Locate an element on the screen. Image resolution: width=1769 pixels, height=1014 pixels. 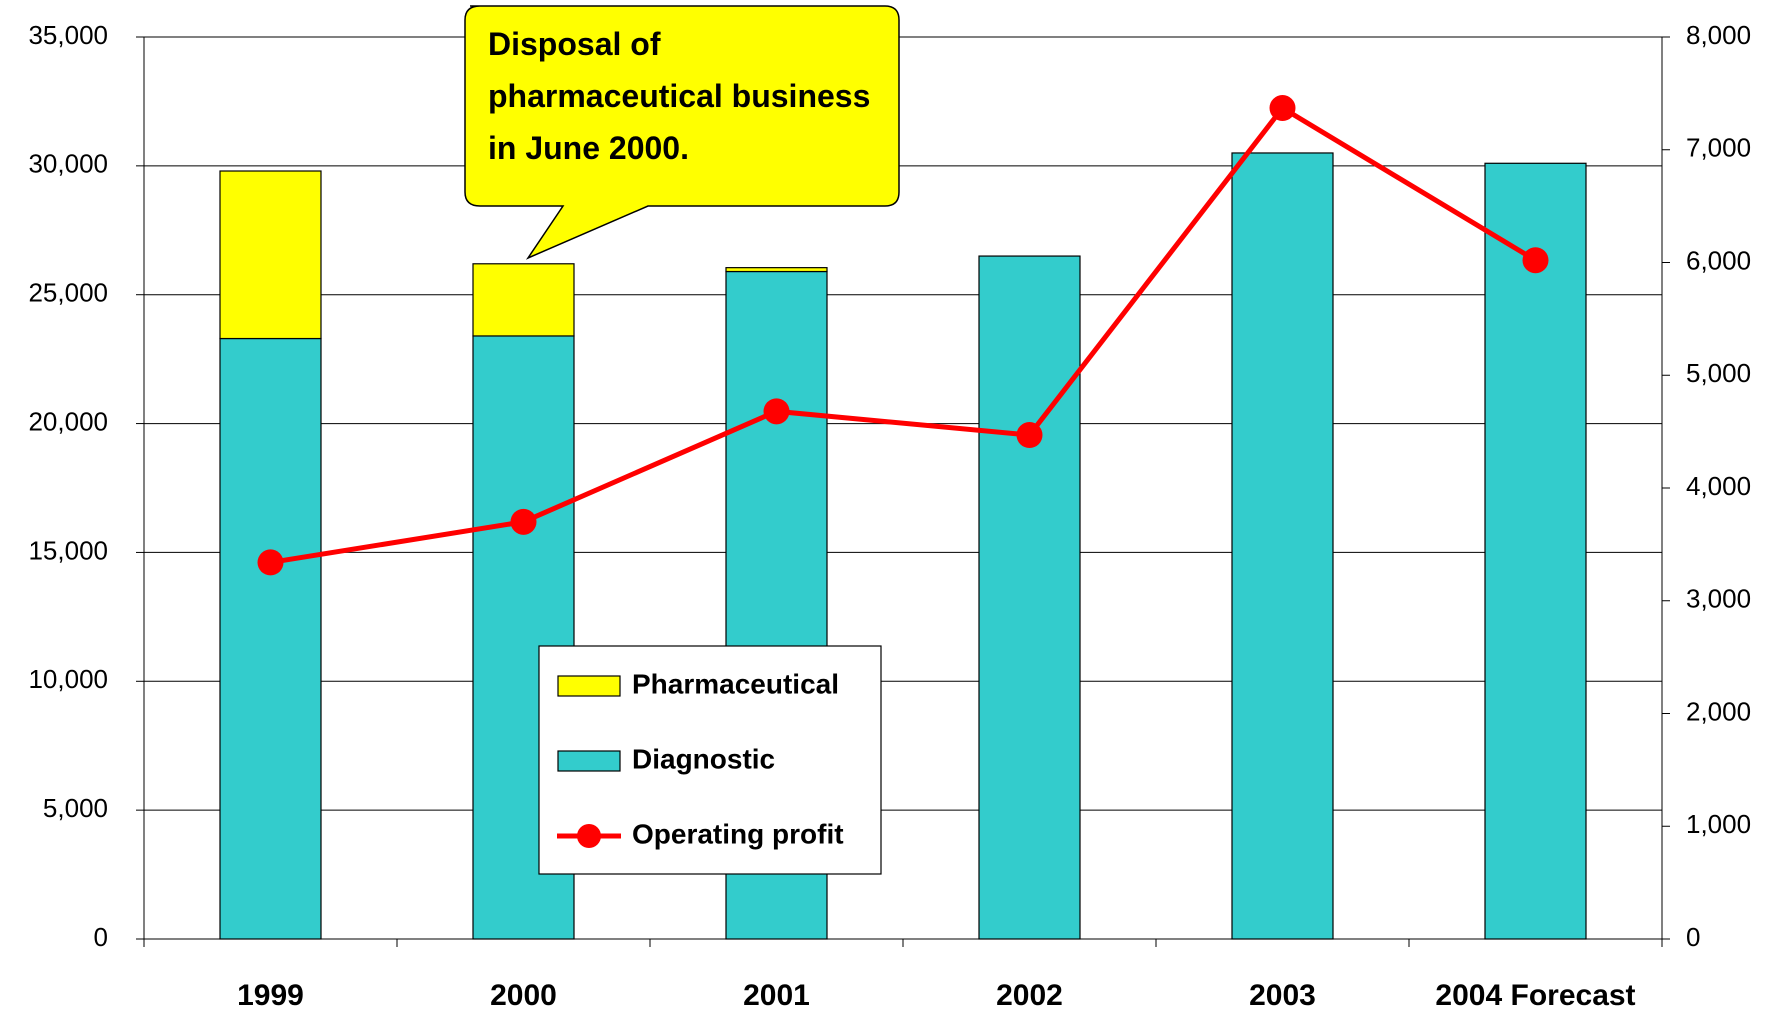
y-tick-label: 20,000 is located at coordinates (68, 421).